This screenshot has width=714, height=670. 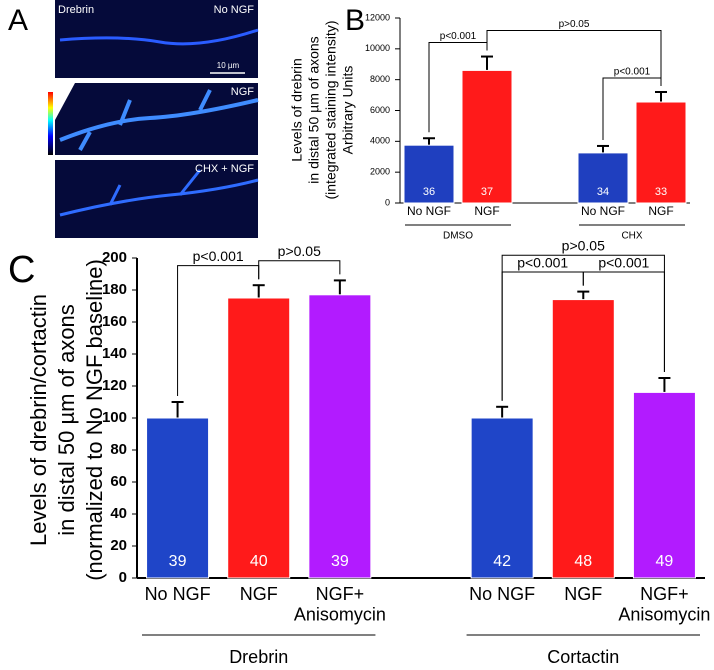 What do you see at coordinates (76, 10) in the screenshot?
I see `stain-label: Drebrin` at bounding box center [76, 10].